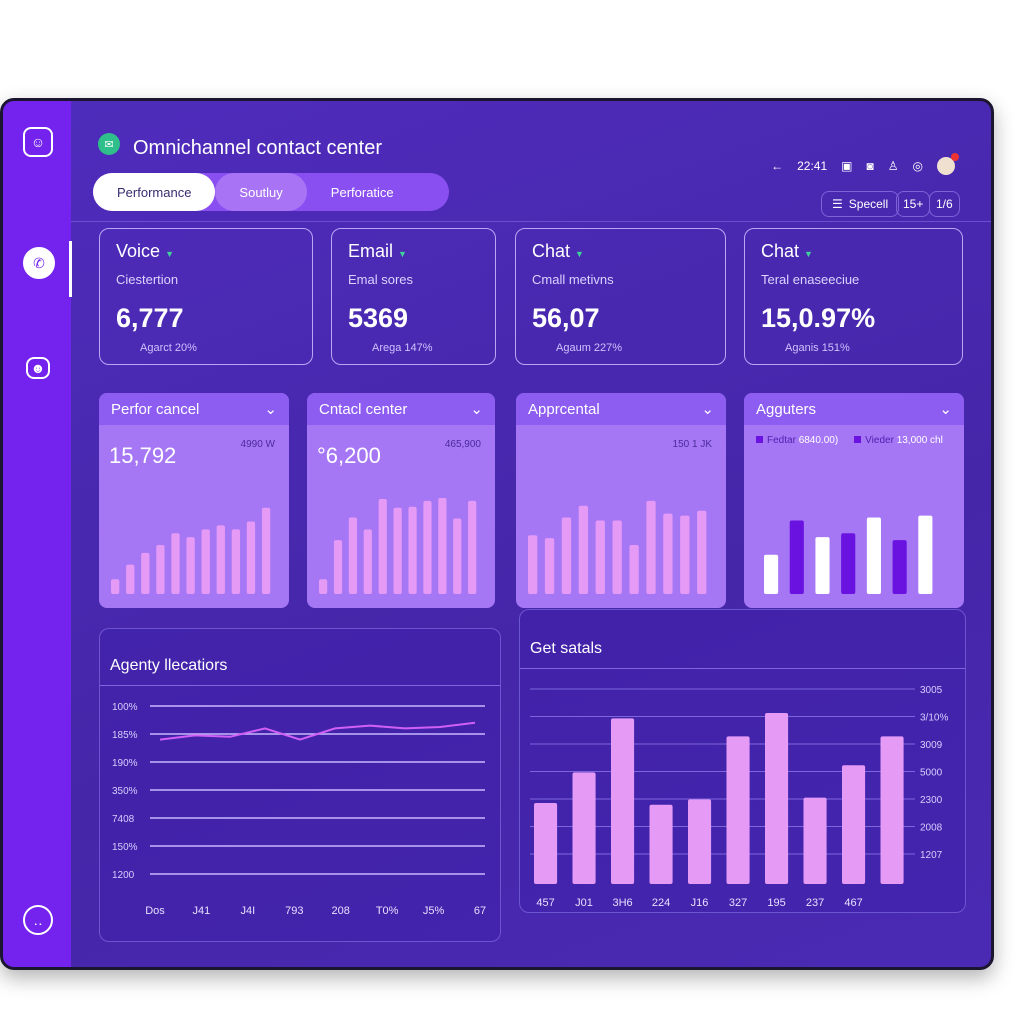 This screenshot has height=1024, width=1024. Describe the element at coordinates (700, 903) in the screenshot. I see `x-tick-label: J16` at that location.